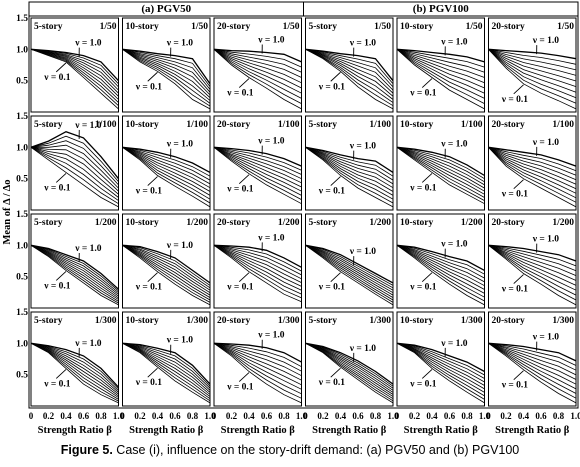  I want to click on group-title-pgv50: (a) PGV50, so click(166, 9).